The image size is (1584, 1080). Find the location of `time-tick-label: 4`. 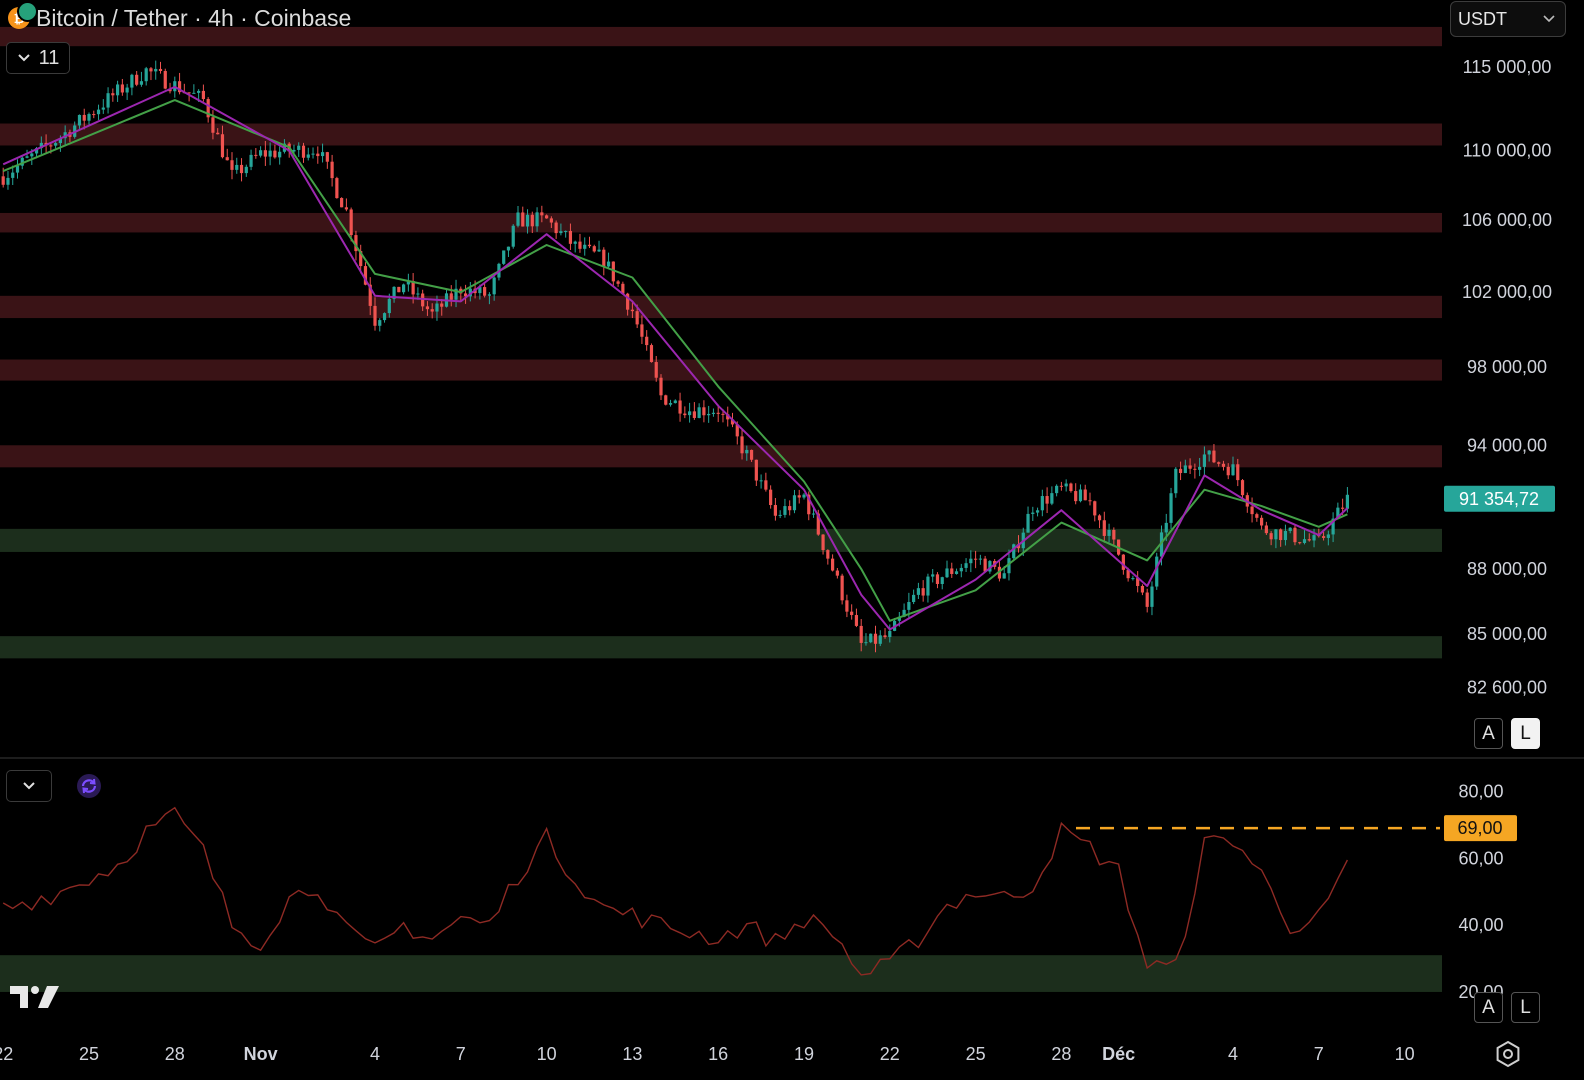

time-tick-label: 4 is located at coordinates (375, 1054).